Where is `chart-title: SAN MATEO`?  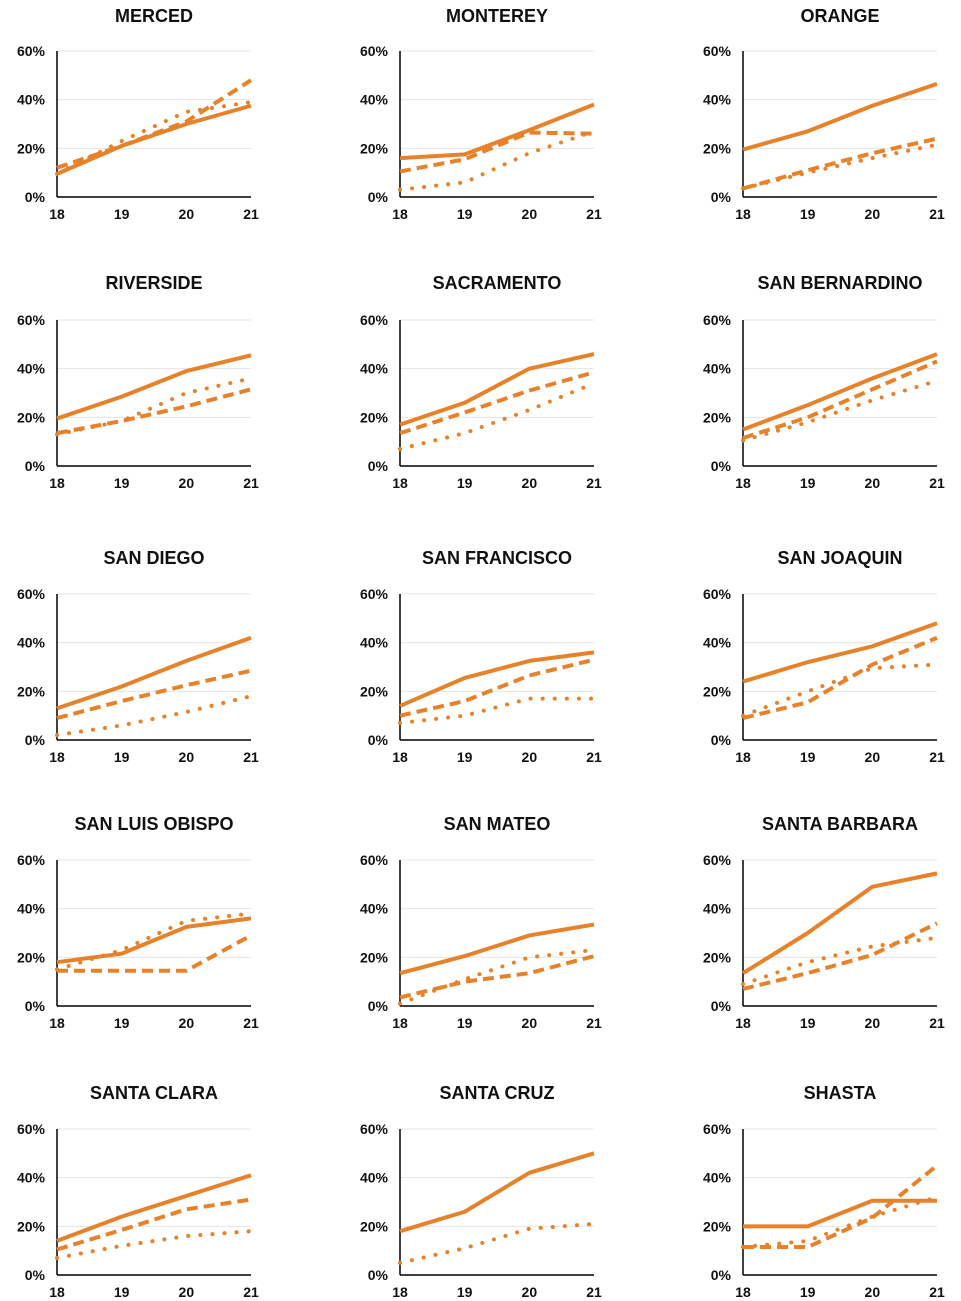
chart-title: SAN MATEO is located at coordinates (497, 824).